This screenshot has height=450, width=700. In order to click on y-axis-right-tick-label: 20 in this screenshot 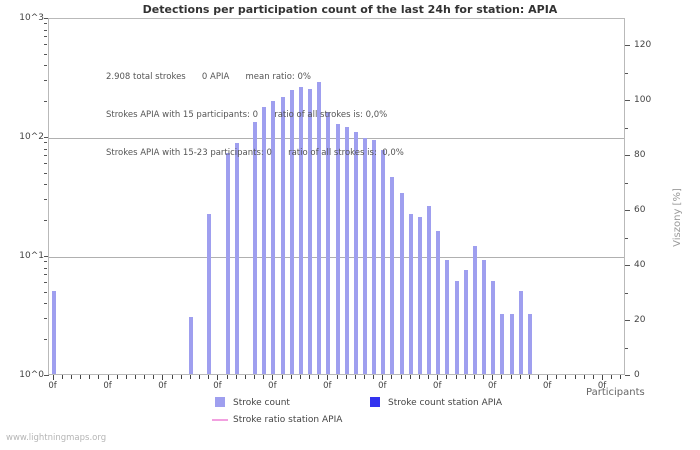, I will do `click(640, 320)`.